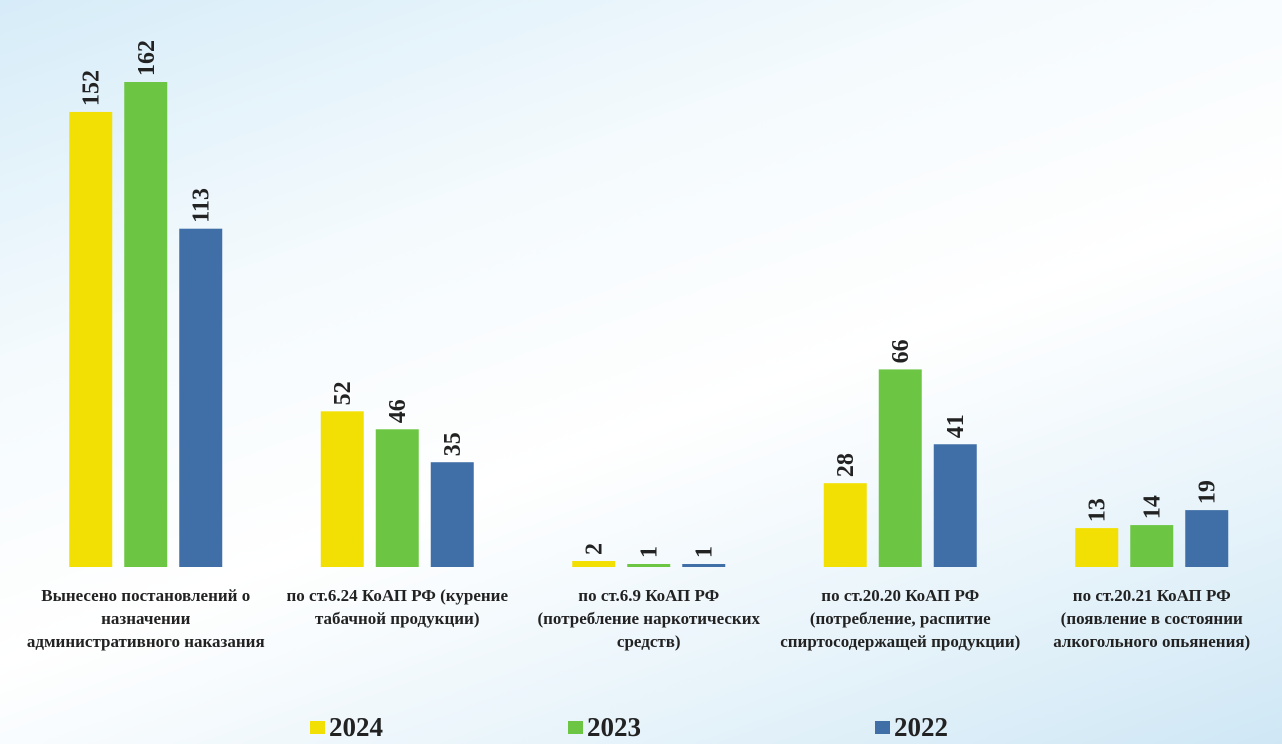 The width and height of the screenshot is (1282, 744). I want to click on value-label: 14, so click(1153, 507).